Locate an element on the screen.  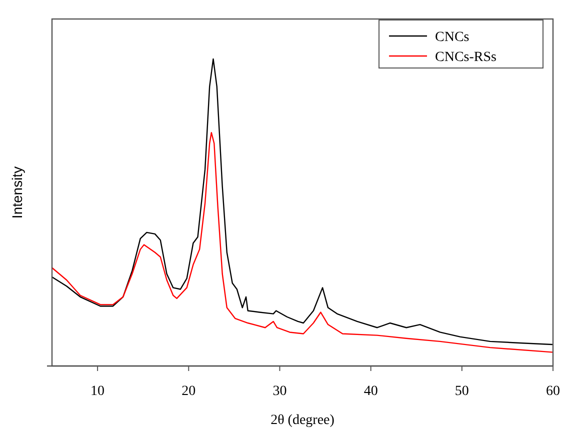
x-tick-label: 60 is located at coordinates (553, 391).